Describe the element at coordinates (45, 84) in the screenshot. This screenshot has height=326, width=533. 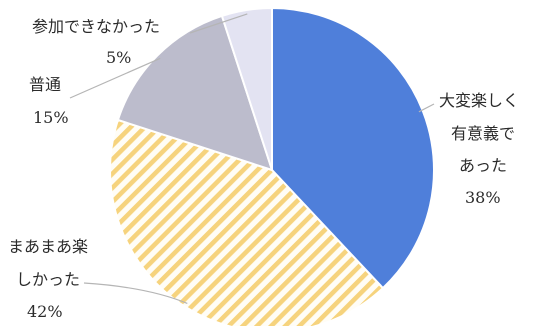
I see `slice-label-line: 普通` at that location.